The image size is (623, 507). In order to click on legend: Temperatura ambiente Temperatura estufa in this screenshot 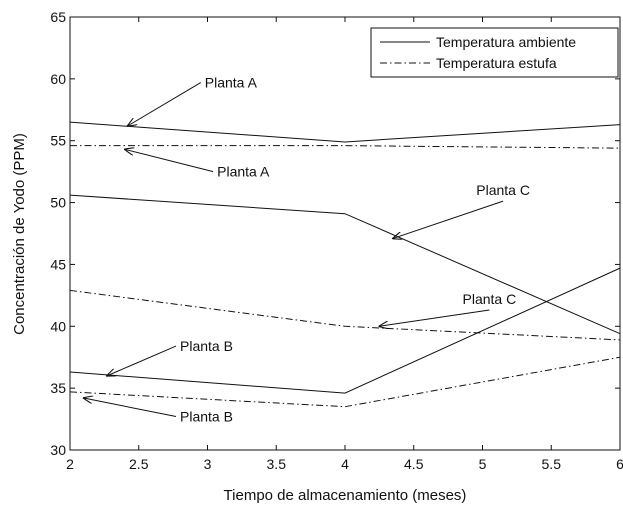, I will do `click(494, 52)`.